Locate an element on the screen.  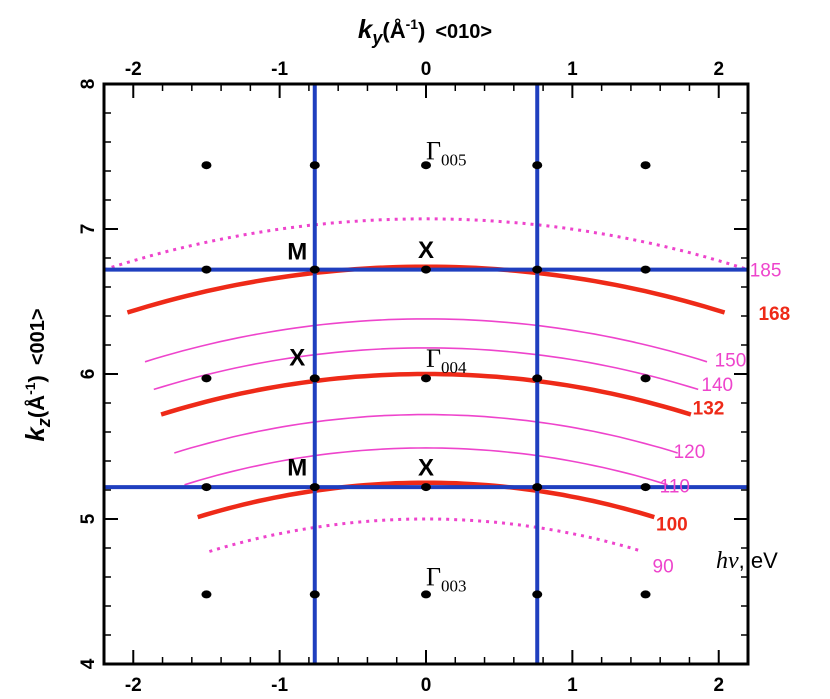
y-tick-label-group: 4 is located at coordinates (88, 663).